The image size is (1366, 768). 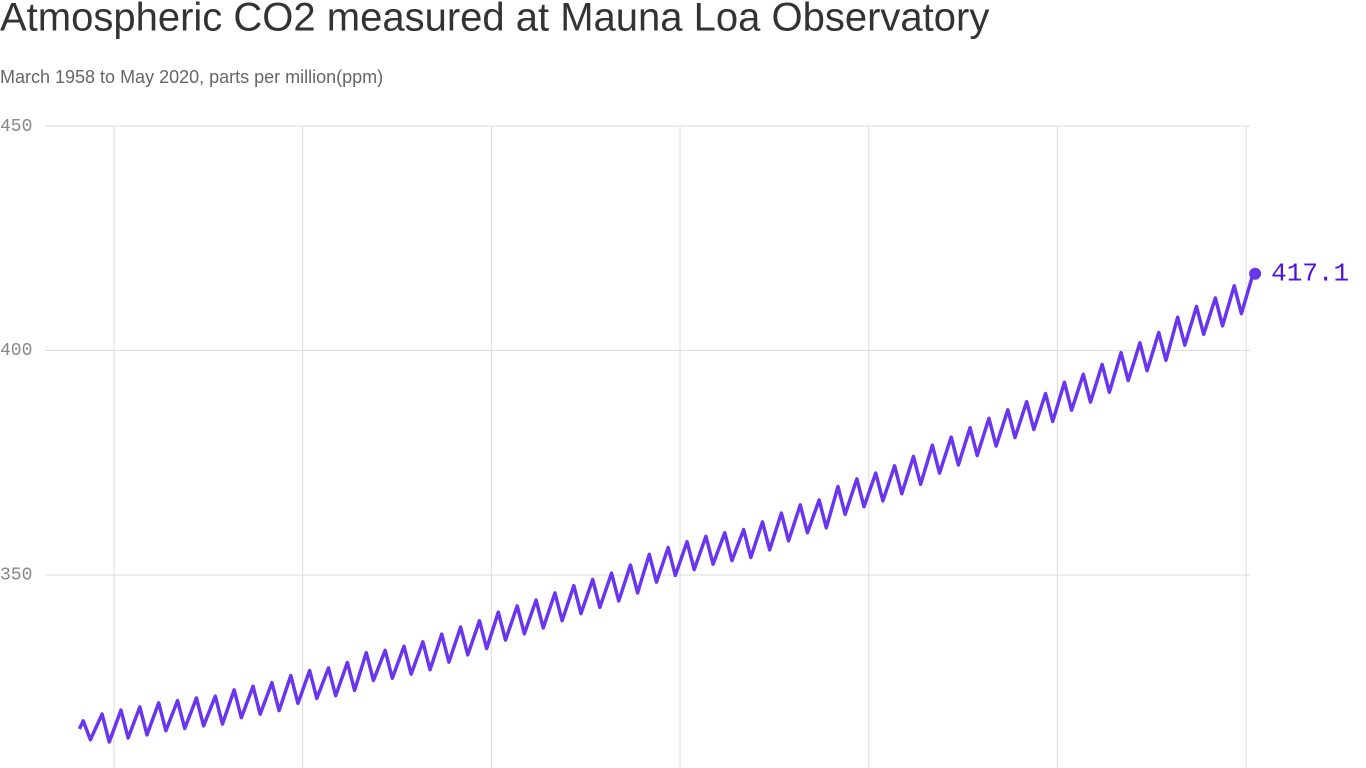 What do you see at coordinates (1255, 273) in the screenshot?
I see `end-point` at bounding box center [1255, 273].